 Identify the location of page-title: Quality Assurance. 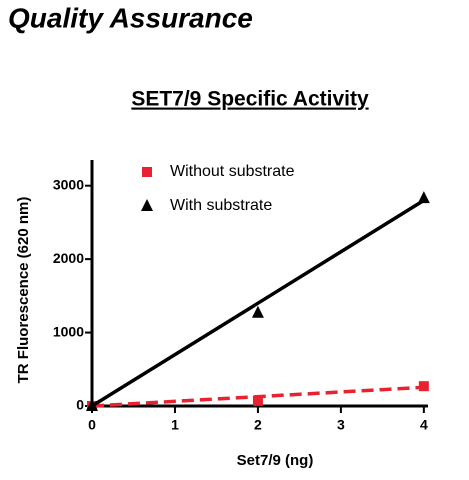
(130, 17).